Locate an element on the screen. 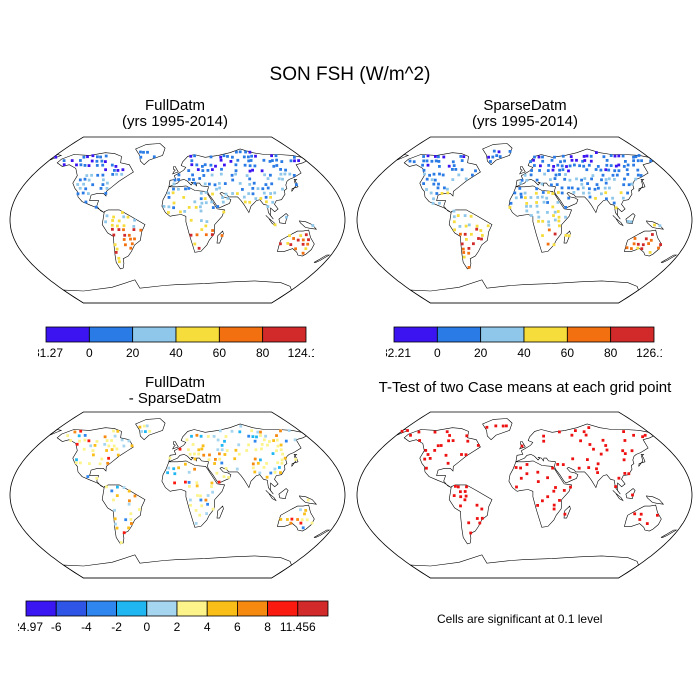  colorbar-label: 40 is located at coordinates (176, 353).